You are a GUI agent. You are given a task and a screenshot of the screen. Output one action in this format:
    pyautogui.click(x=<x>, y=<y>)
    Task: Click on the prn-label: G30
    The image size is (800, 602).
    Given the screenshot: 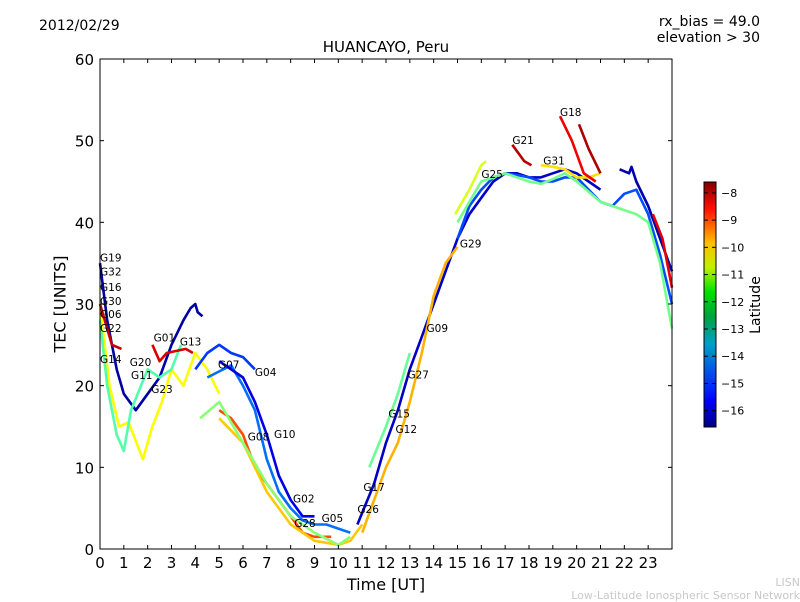 What is the action you would take?
    pyautogui.click(x=111, y=302)
    